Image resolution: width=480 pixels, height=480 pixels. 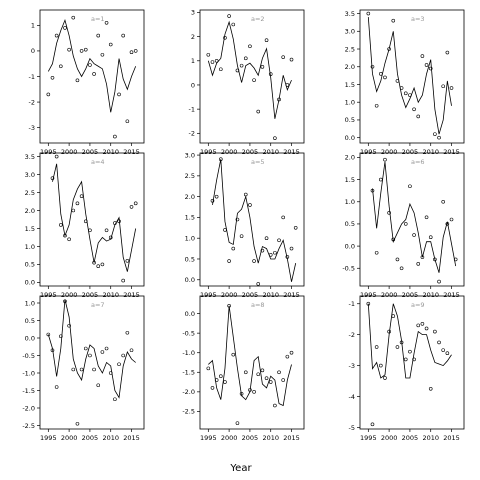 I want to click on y-tick-label: 1, so click(x=193, y=61).